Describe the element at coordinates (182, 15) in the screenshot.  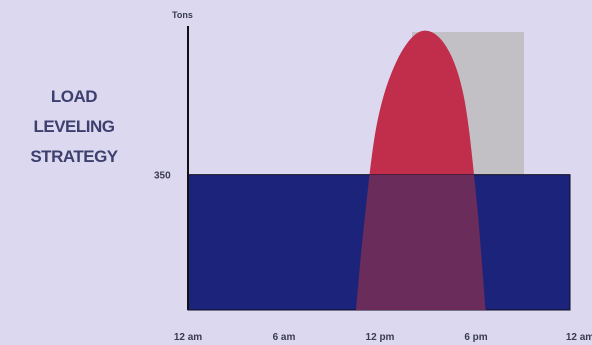
I see `y-axis-label: Tons` at that location.